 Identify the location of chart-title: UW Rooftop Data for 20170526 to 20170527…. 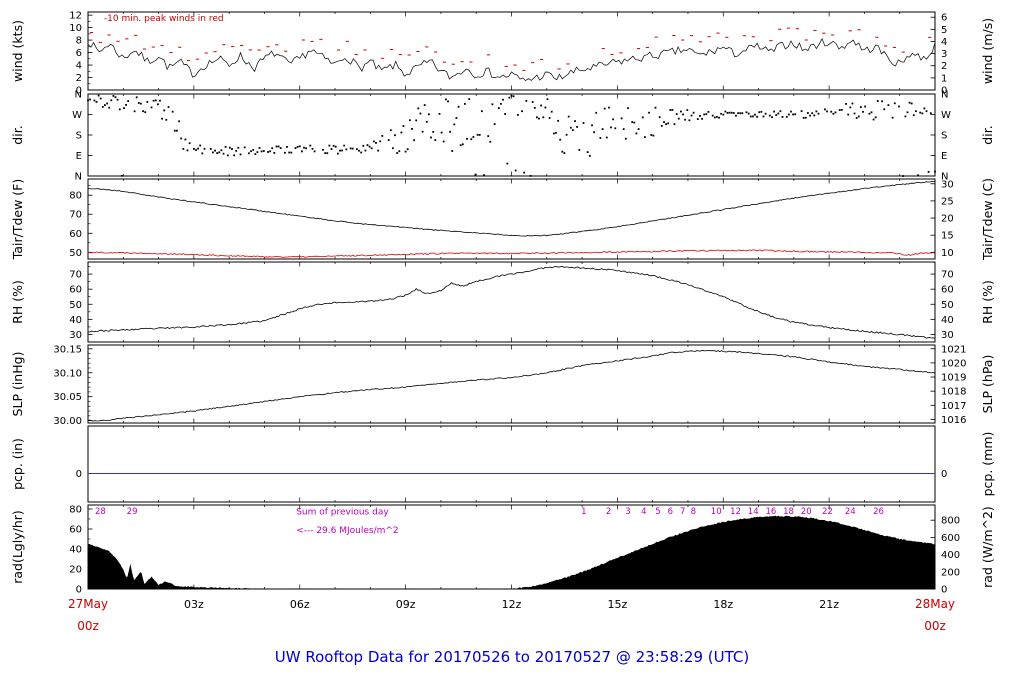
(512, 657).